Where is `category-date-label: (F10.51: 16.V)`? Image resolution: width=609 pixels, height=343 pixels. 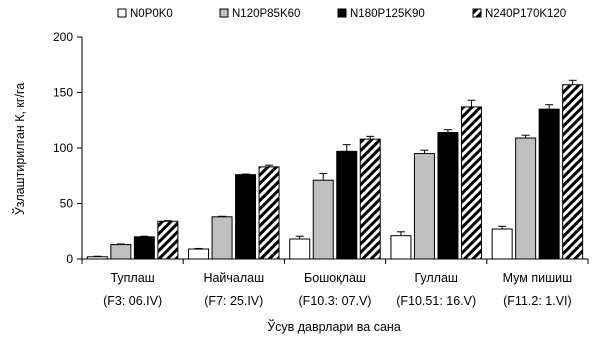 category-date-label: (F10.51: 16.V) is located at coordinates (436, 301).